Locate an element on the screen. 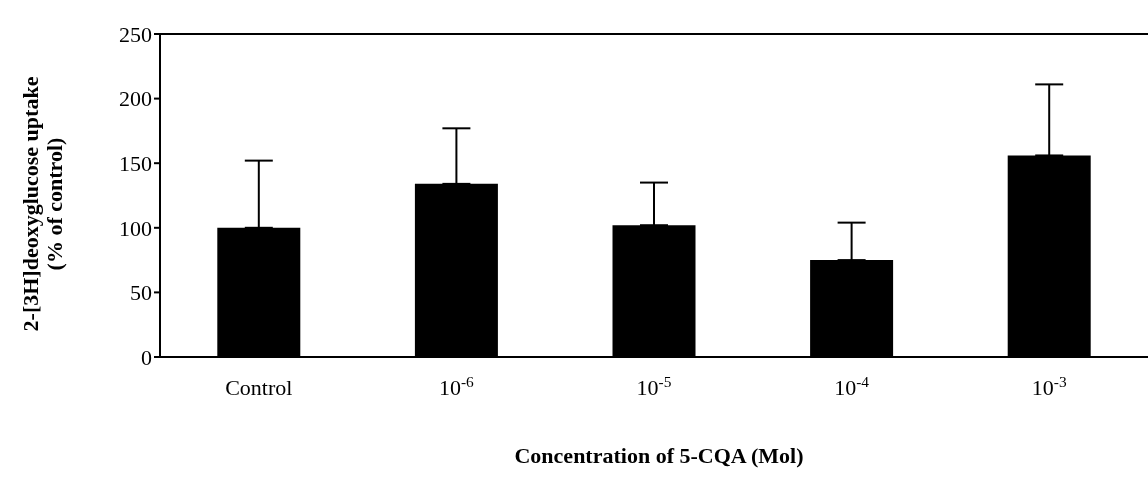 This screenshot has height=477, width=1148. y-tick-label: 100 is located at coordinates (135, 228).